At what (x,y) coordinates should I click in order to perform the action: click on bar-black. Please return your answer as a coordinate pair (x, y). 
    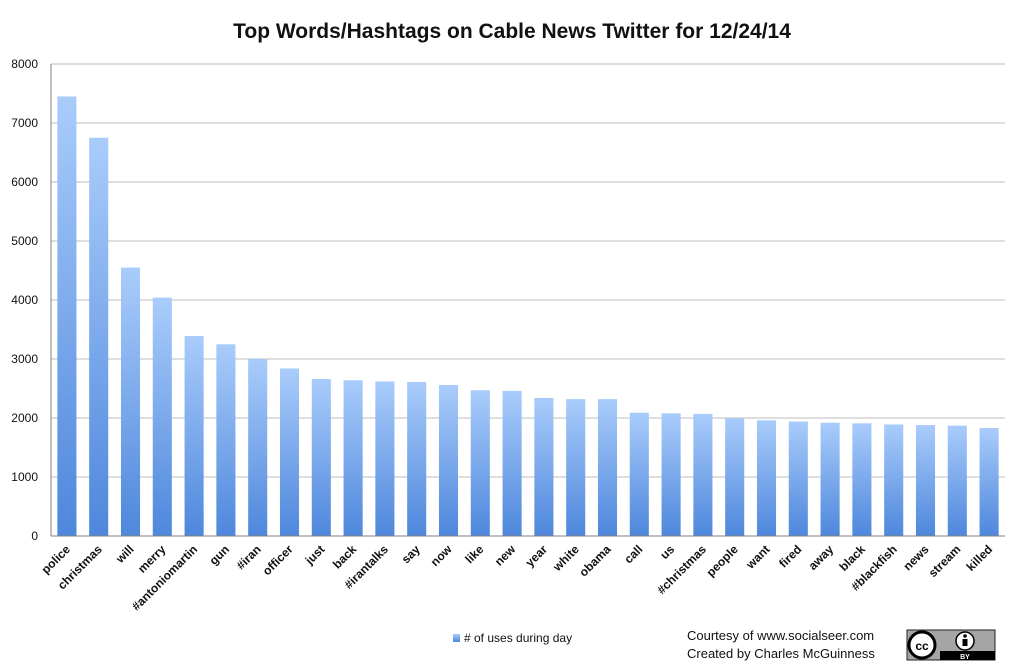
    Looking at the image, I should click on (862, 479).